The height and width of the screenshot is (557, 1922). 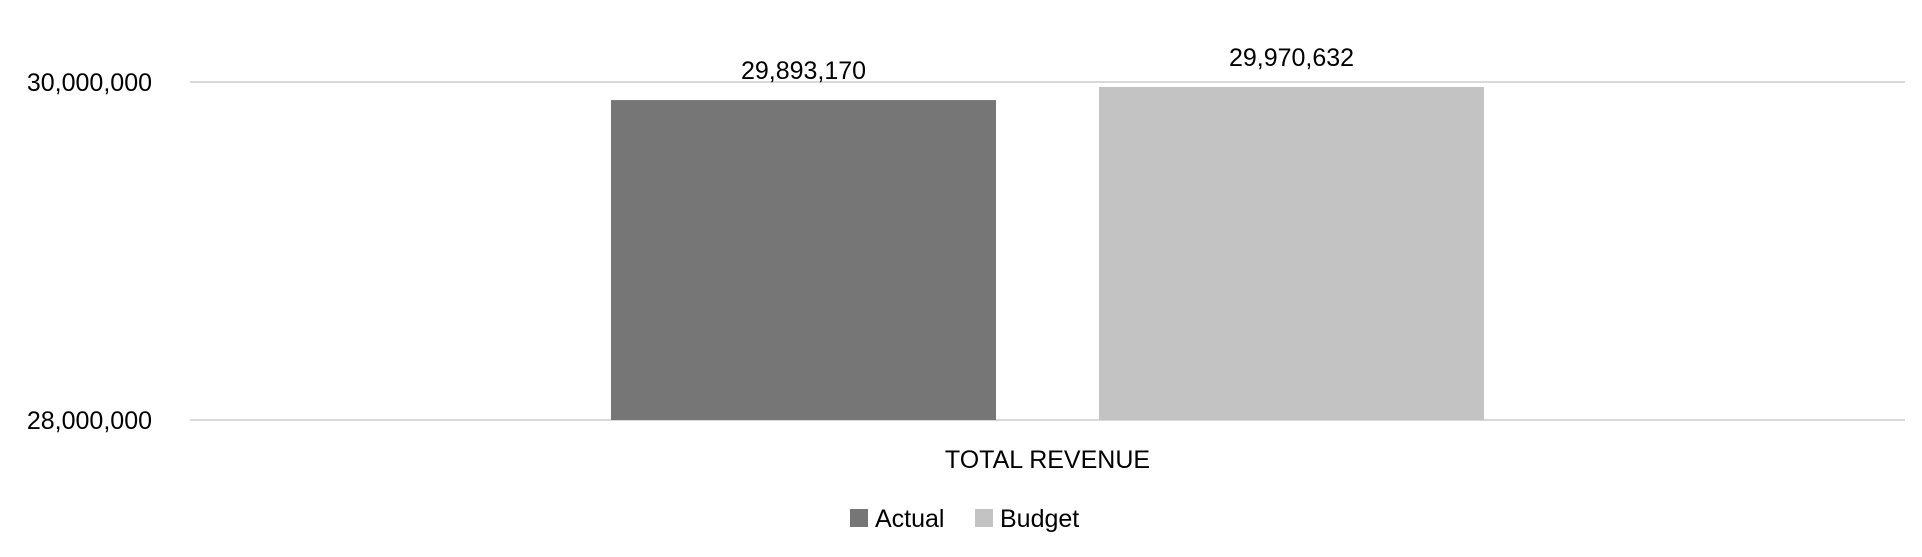 I want to click on y-tick-label: 28,000,000, so click(x=89, y=421).